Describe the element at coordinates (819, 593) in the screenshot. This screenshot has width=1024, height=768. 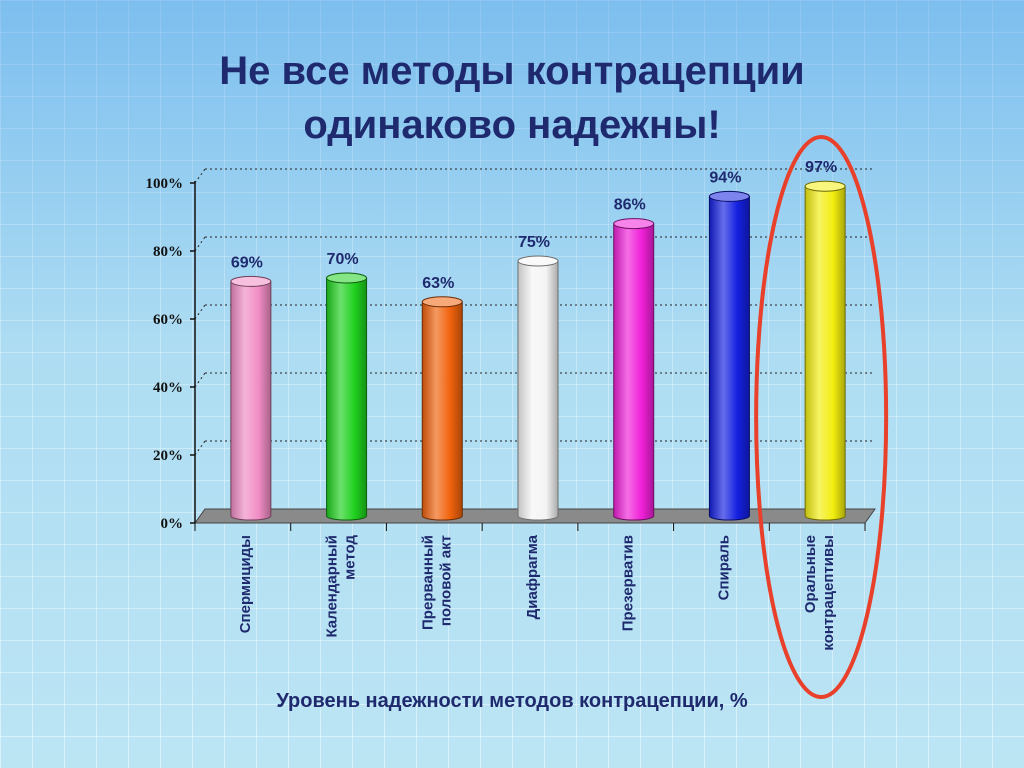
I see `x-category-label: Оральныеконтрацептивы` at that location.